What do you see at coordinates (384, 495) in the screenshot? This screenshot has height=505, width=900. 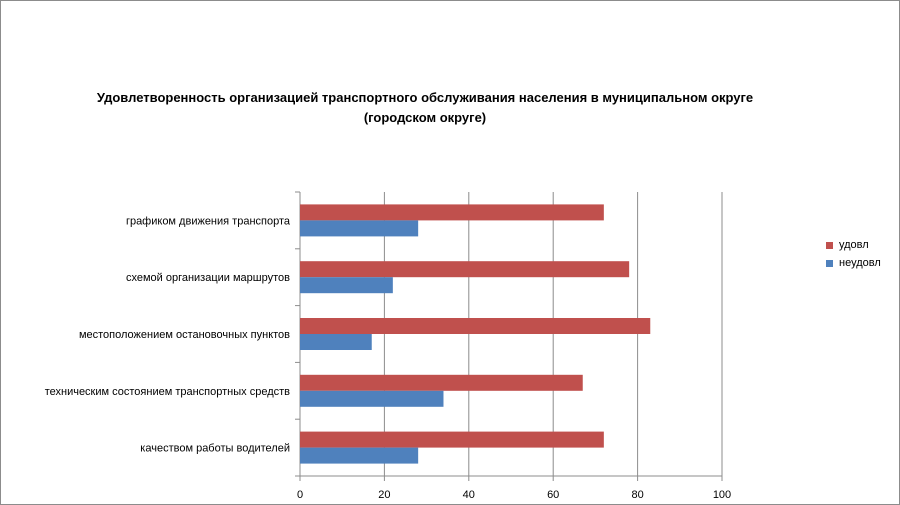 I see `x-tick-label-20: 20` at bounding box center [384, 495].